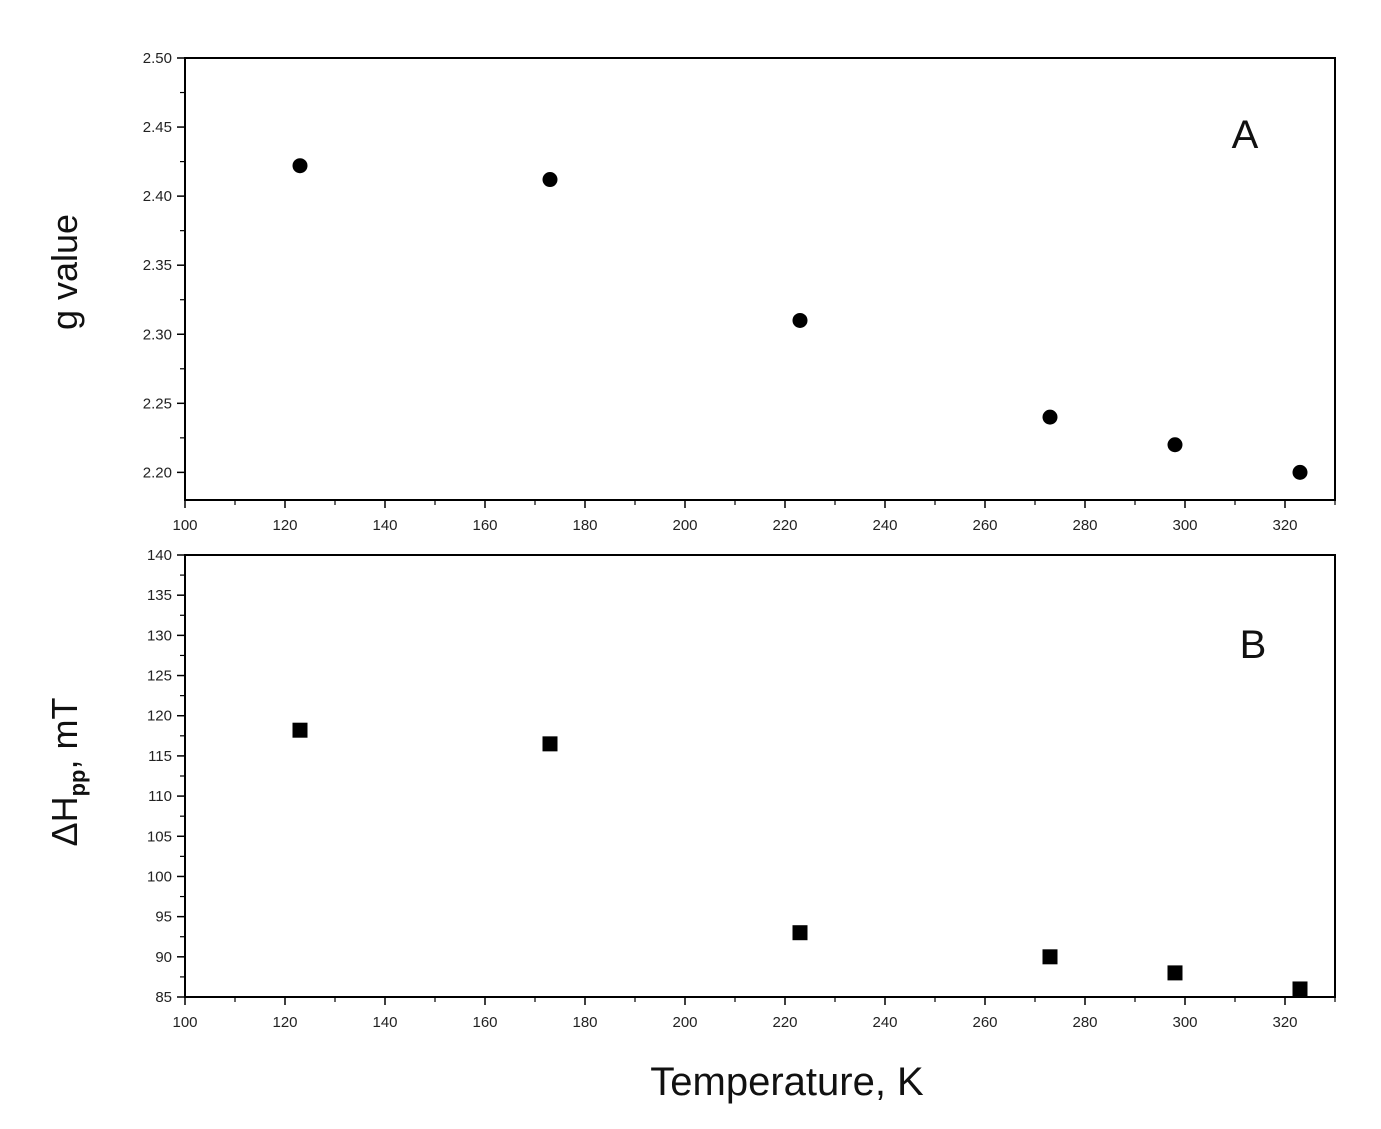 The height and width of the screenshot is (1129, 1381). Describe the element at coordinates (1084, 525) in the screenshot. I see `x-tick-label-a: 280` at that location.